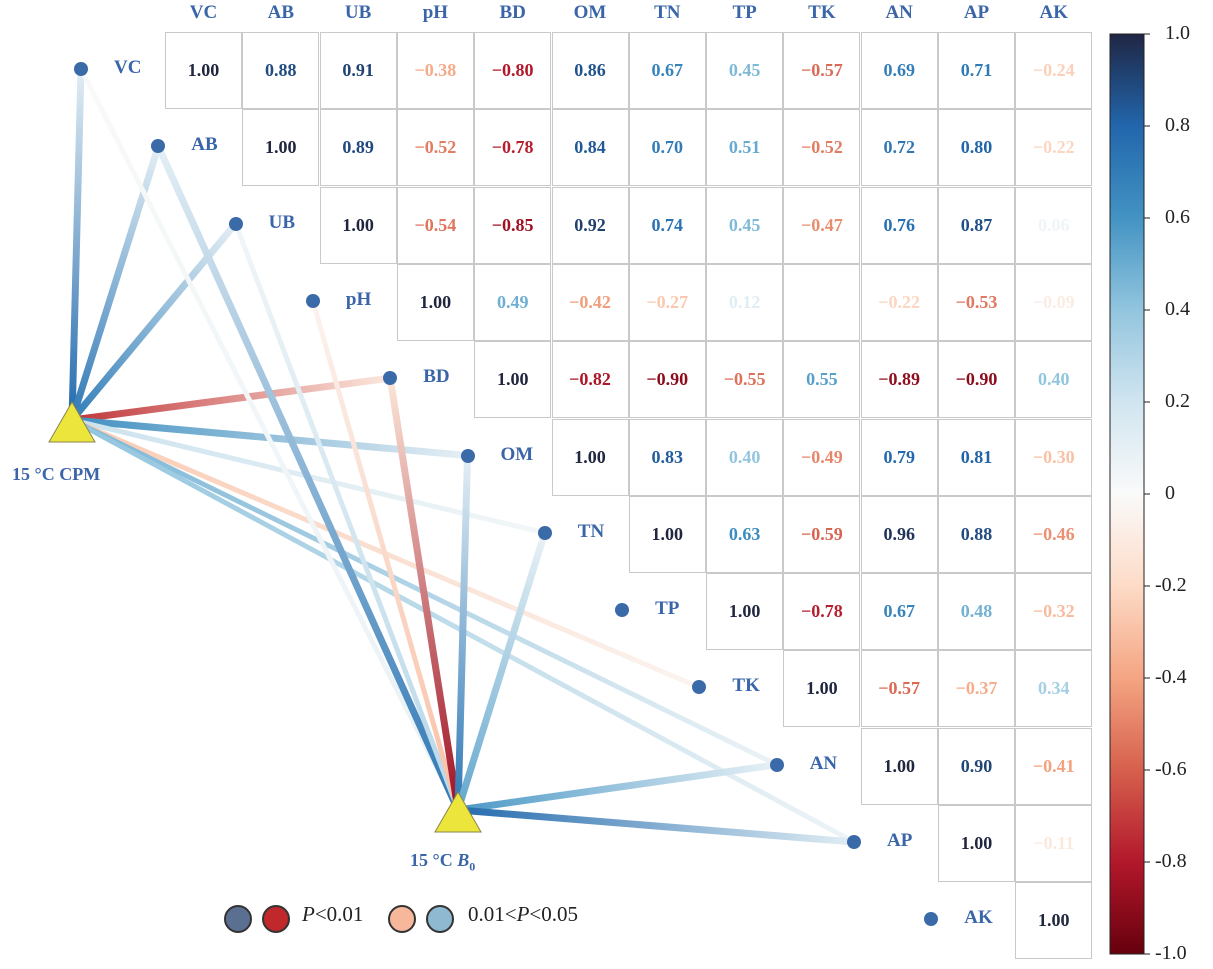 Image resolution: width=1213 pixels, height=969 pixels. What do you see at coordinates (1054, 457) in the screenshot?
I see `cell-om-ak: −0.30` at bounding box center [1054, 457].